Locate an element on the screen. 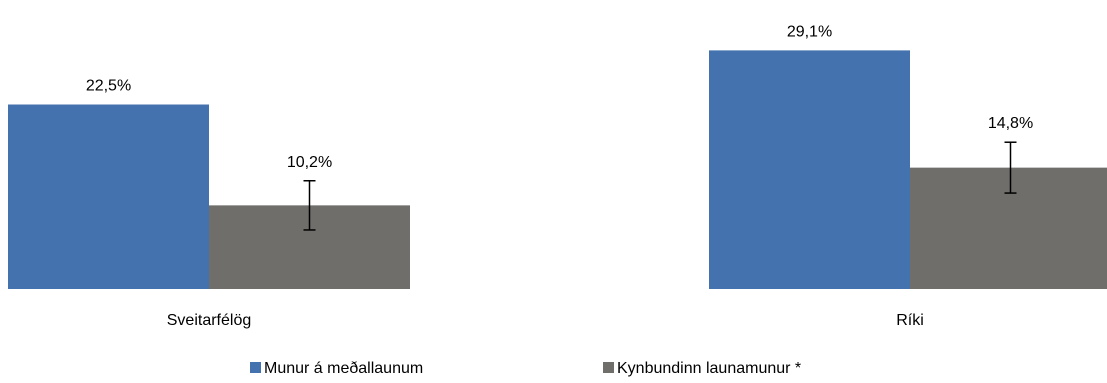 Image resolution: width=1107 pixels, height=383 pixels. category-labels-layer: Sveitarfélög Ríki is located at coordinates (545, 320).